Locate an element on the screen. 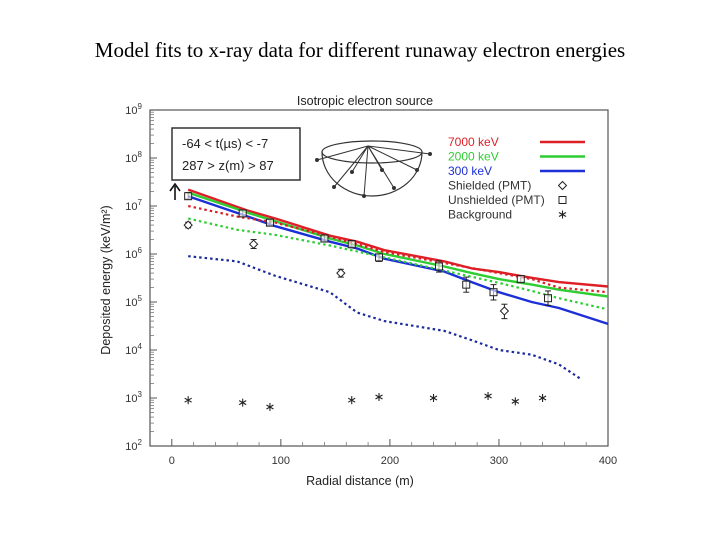  x-tick-label: 400 is located at coordinates (608, 461).